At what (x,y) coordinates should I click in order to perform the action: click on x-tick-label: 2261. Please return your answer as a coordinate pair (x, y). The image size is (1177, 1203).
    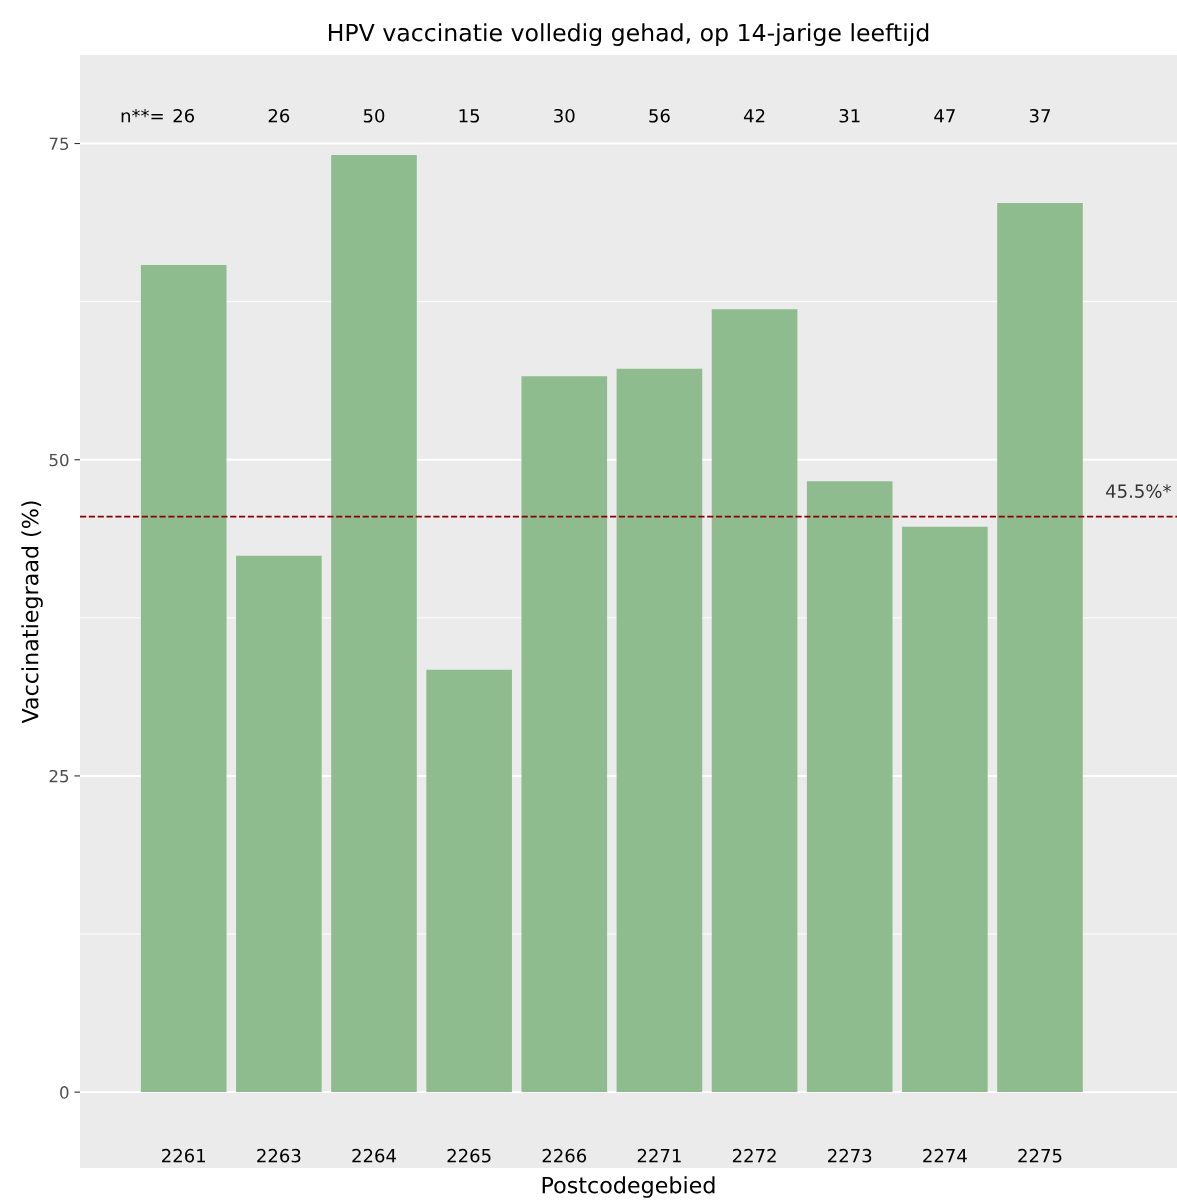
    Looking at the image, I should click on (184, 1155).